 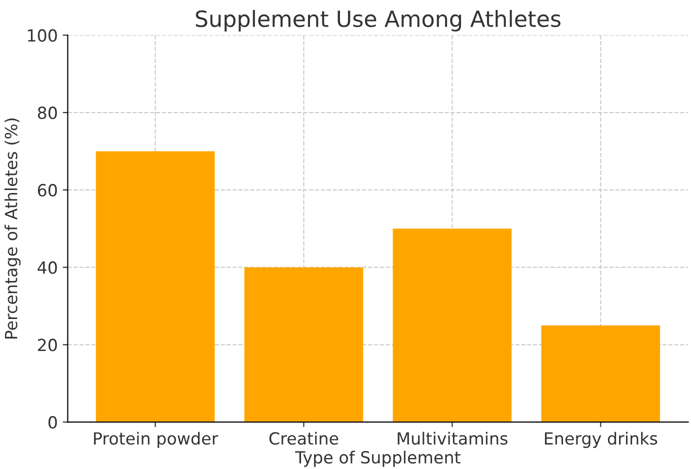 What do you see at coordinates (42, 35) in the screenshot?
I see `y-tick-label: 100` at bounding box center [42, 35].